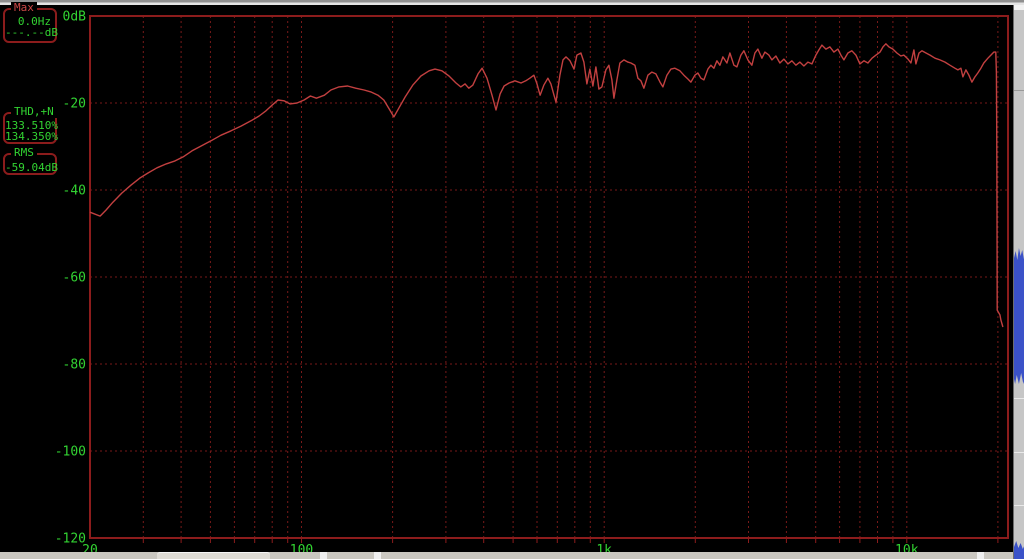 The image size is (1024, 559). Describe the element at coordinates (70, 539) in the screenshot. I see `svg-text: -120` at that location.